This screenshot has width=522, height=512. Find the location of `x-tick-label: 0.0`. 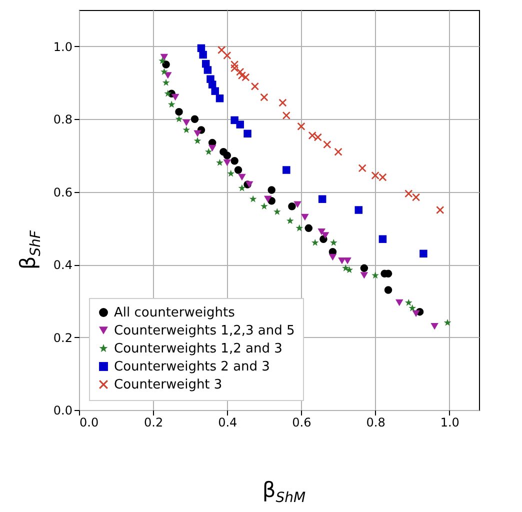

x-tick-label: 0.0 is located at coordinates (89, 423).